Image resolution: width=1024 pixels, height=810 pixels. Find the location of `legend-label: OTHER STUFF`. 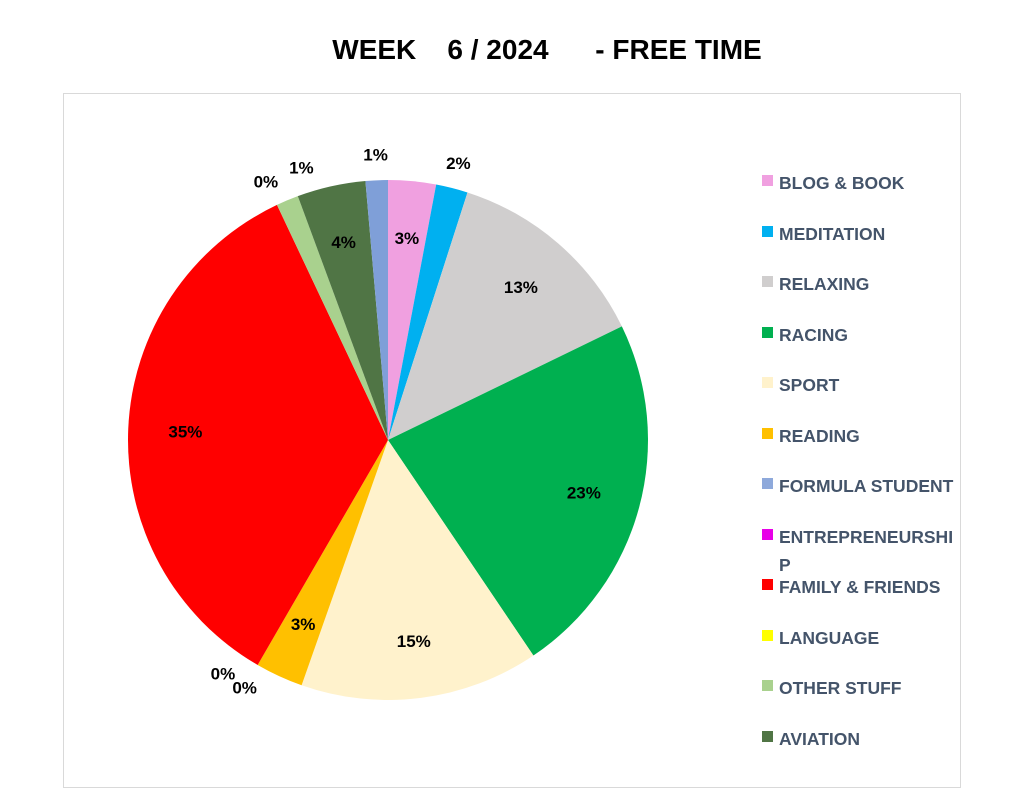

legend-label: OTHER STUFF is located at coordinates (840, 688).